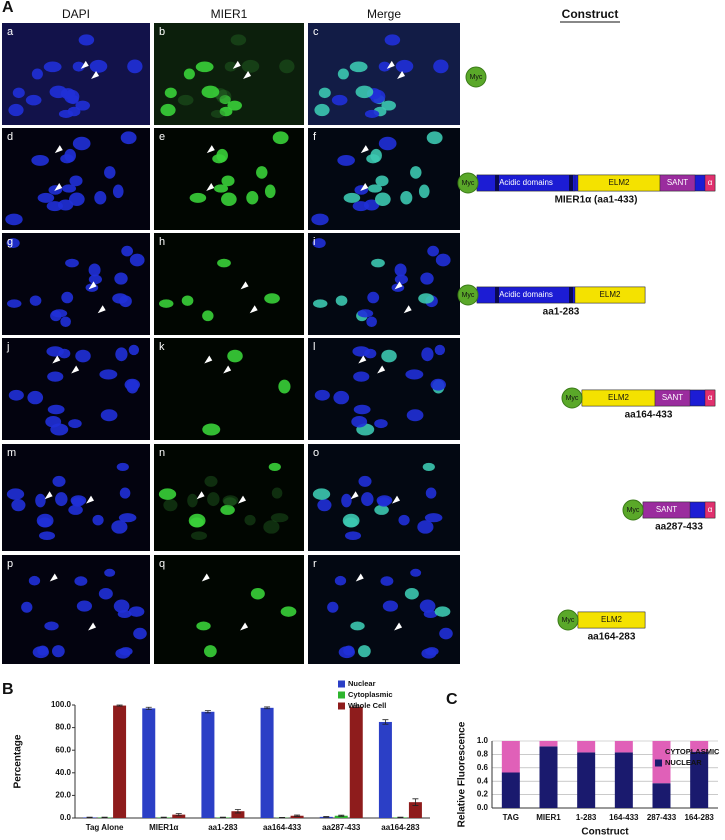 The width and height of the screenshot is (725, 840). I want to click on column-header: MIER1, so click(229, 14).